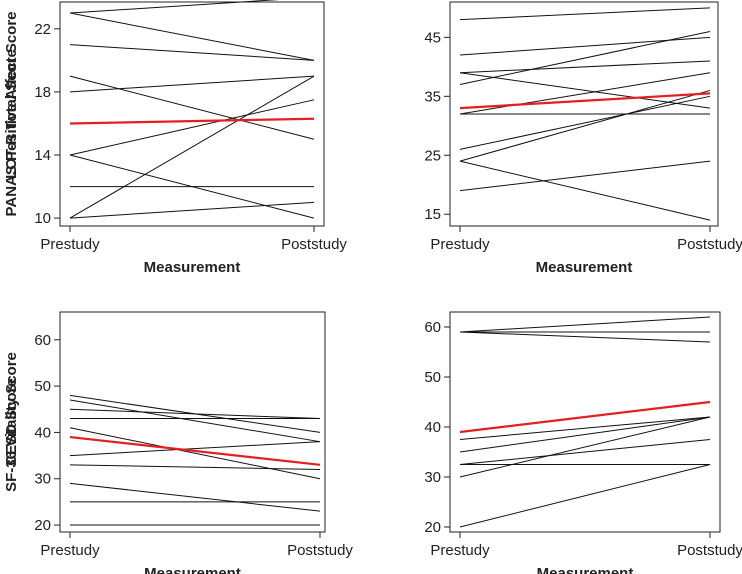 The image size is (742, 574). Describe the element at coordinates (432, 214) in the screenshot. I see `y-tick-label: 15` at that location.